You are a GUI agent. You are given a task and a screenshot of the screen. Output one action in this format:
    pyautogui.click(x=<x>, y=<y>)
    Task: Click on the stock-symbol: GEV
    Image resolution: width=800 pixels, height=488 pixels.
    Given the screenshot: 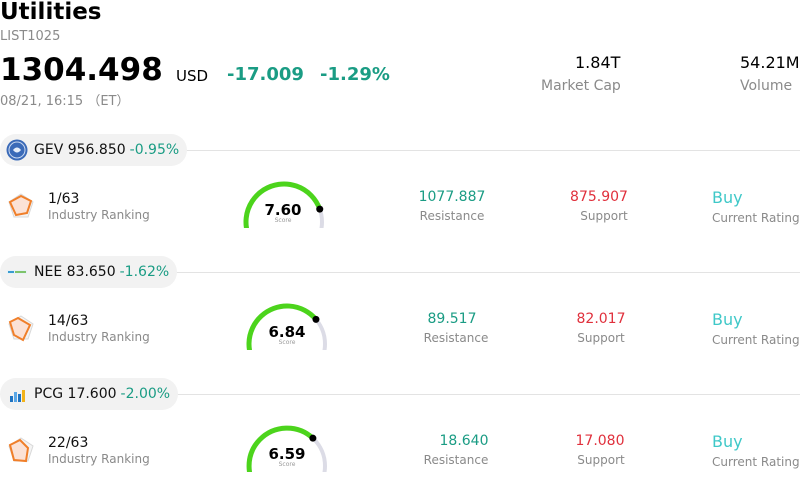 What is the action you would take?
    pyautogui.click(x=49, y=150)
    